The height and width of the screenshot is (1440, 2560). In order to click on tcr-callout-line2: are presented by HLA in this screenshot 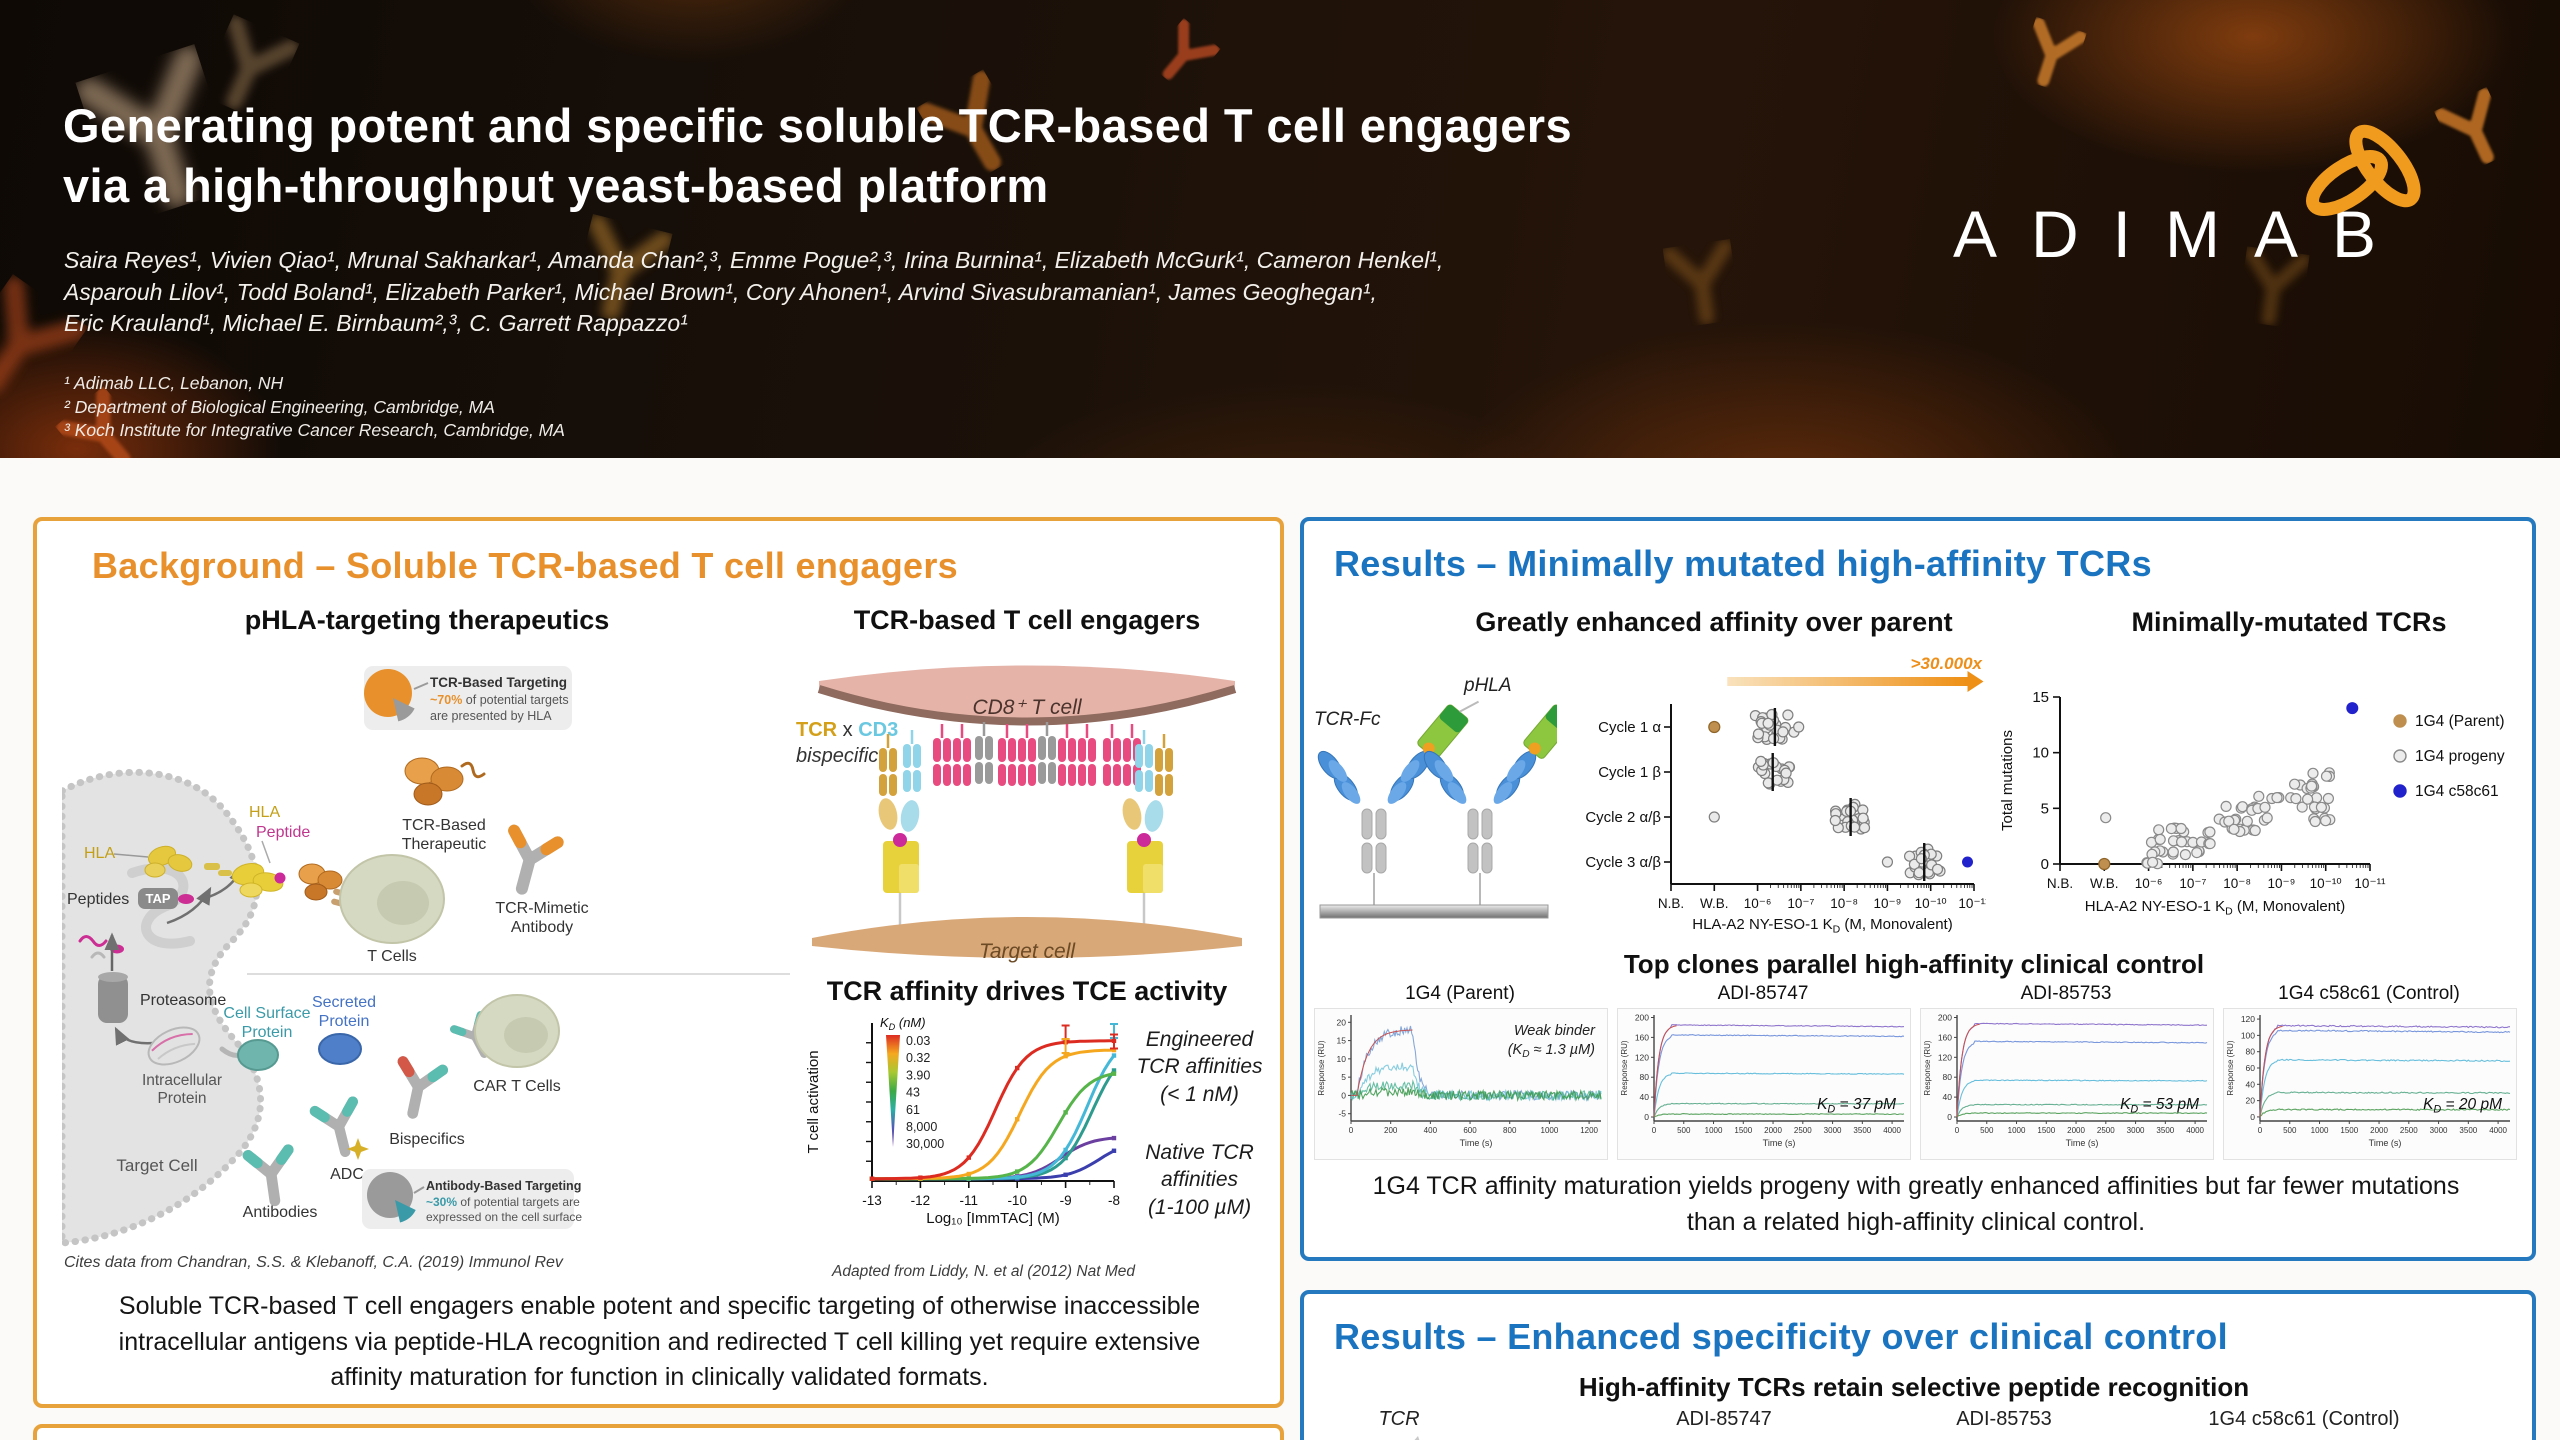, I will do `click(491, 716)`.